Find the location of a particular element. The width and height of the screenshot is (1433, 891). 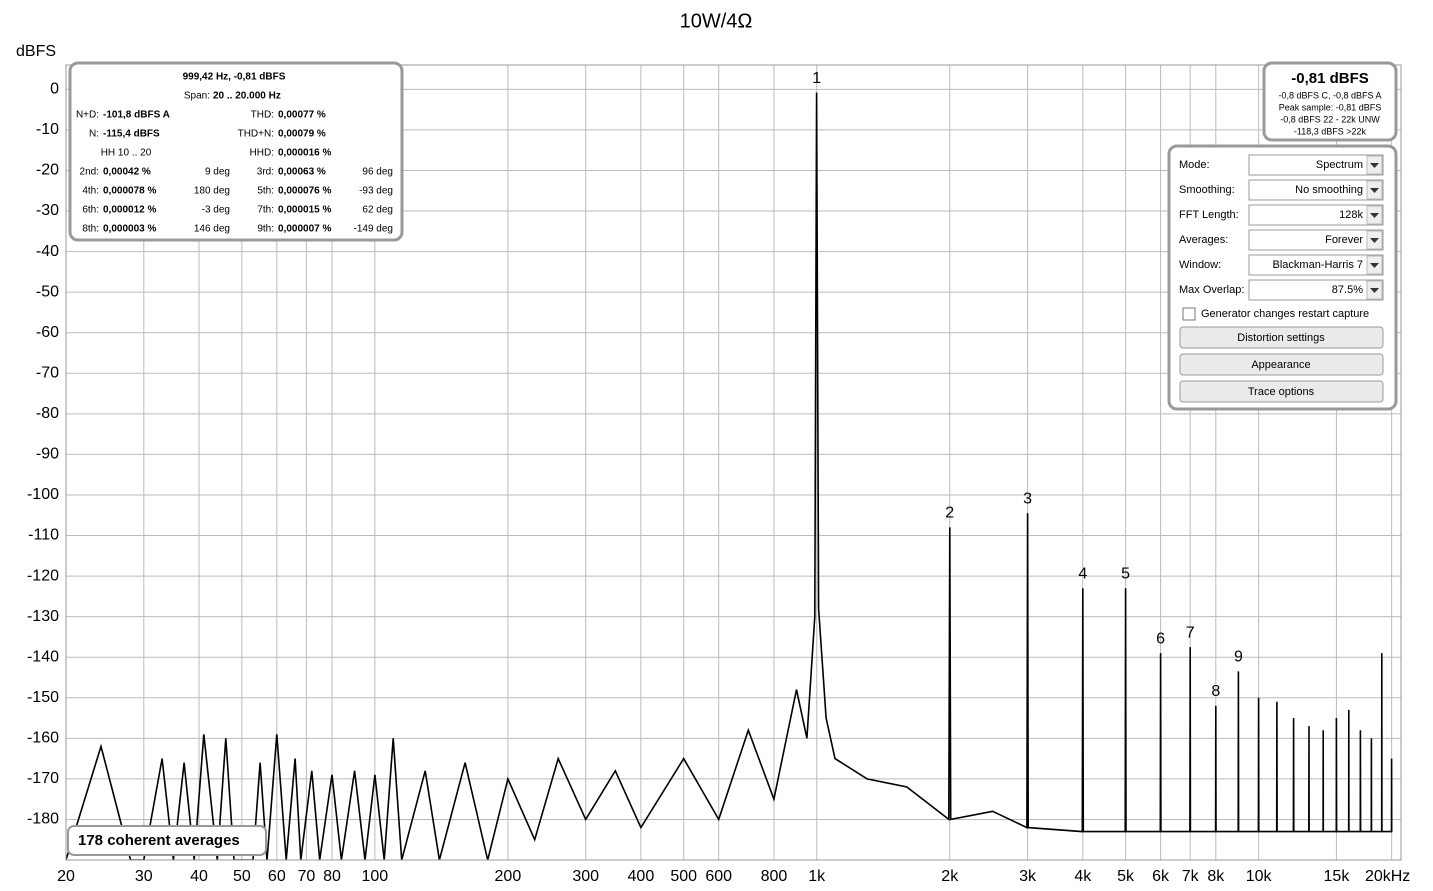

info-value: 0,00077 % is located at coordinates (302, 115).